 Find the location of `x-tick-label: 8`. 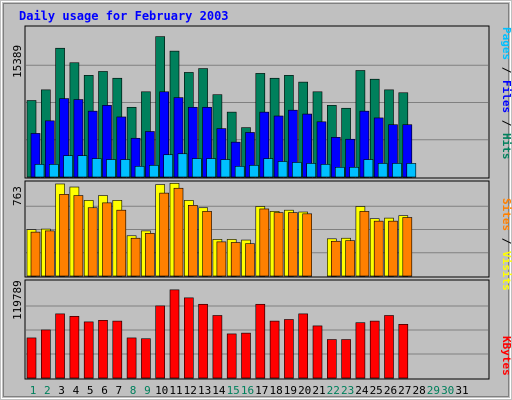

x-tick-label: 8 is located at coordinates (133, 390).